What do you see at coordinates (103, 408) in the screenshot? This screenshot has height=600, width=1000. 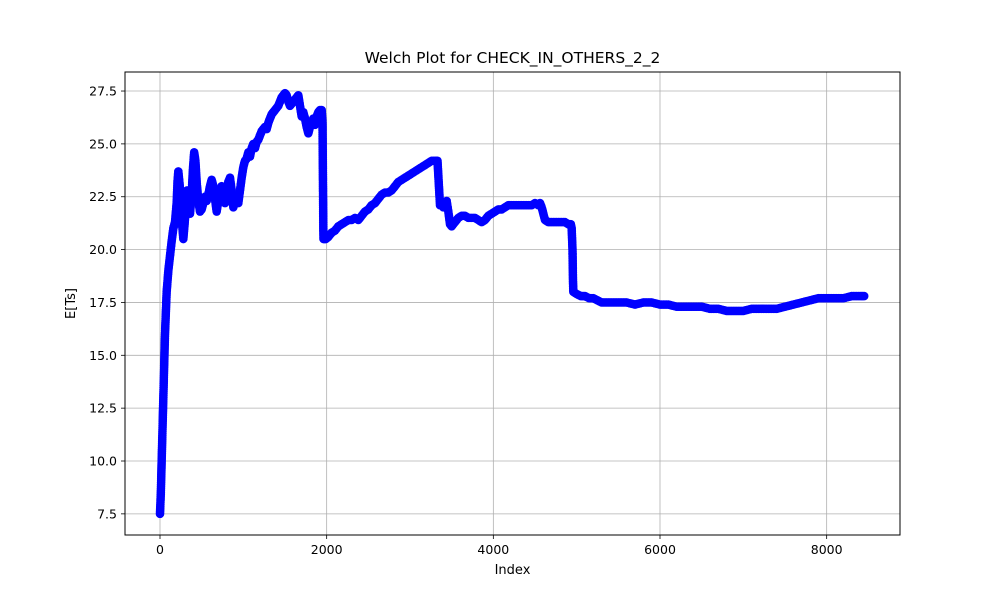 I see `y-tick-label: 12.5` at bounding box center [103, 408].